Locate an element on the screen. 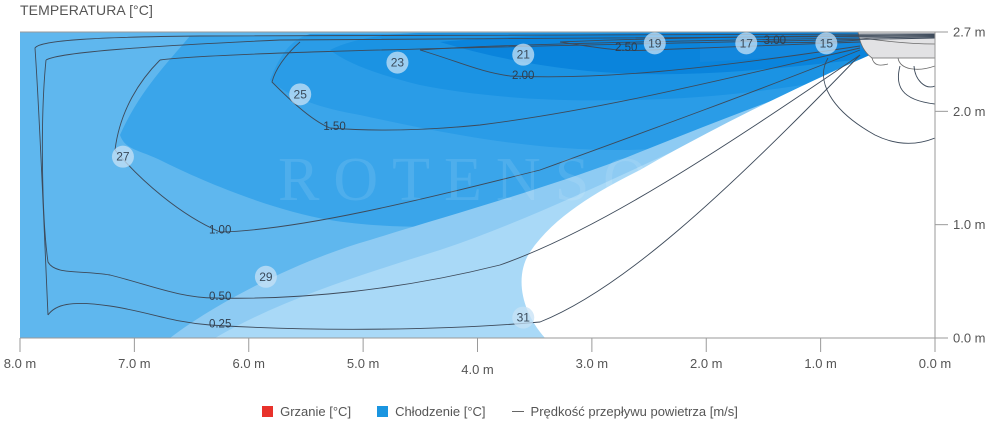 This screenshot has height=430, width=1000. y-tick-label: 1.0 m is located at coordinates (969, 224).